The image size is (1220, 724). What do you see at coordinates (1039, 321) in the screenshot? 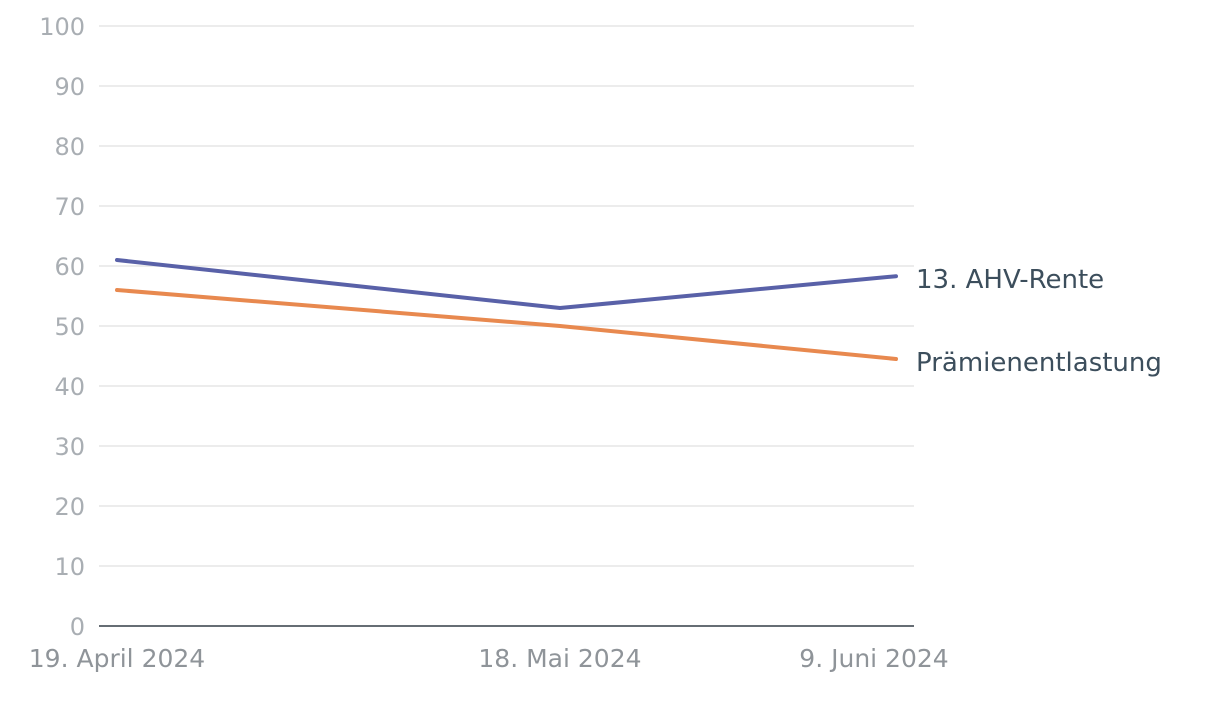
I see `series-labels: 13. AHV-Rente Prämienentlastung` at bounding box center [1039, 321].